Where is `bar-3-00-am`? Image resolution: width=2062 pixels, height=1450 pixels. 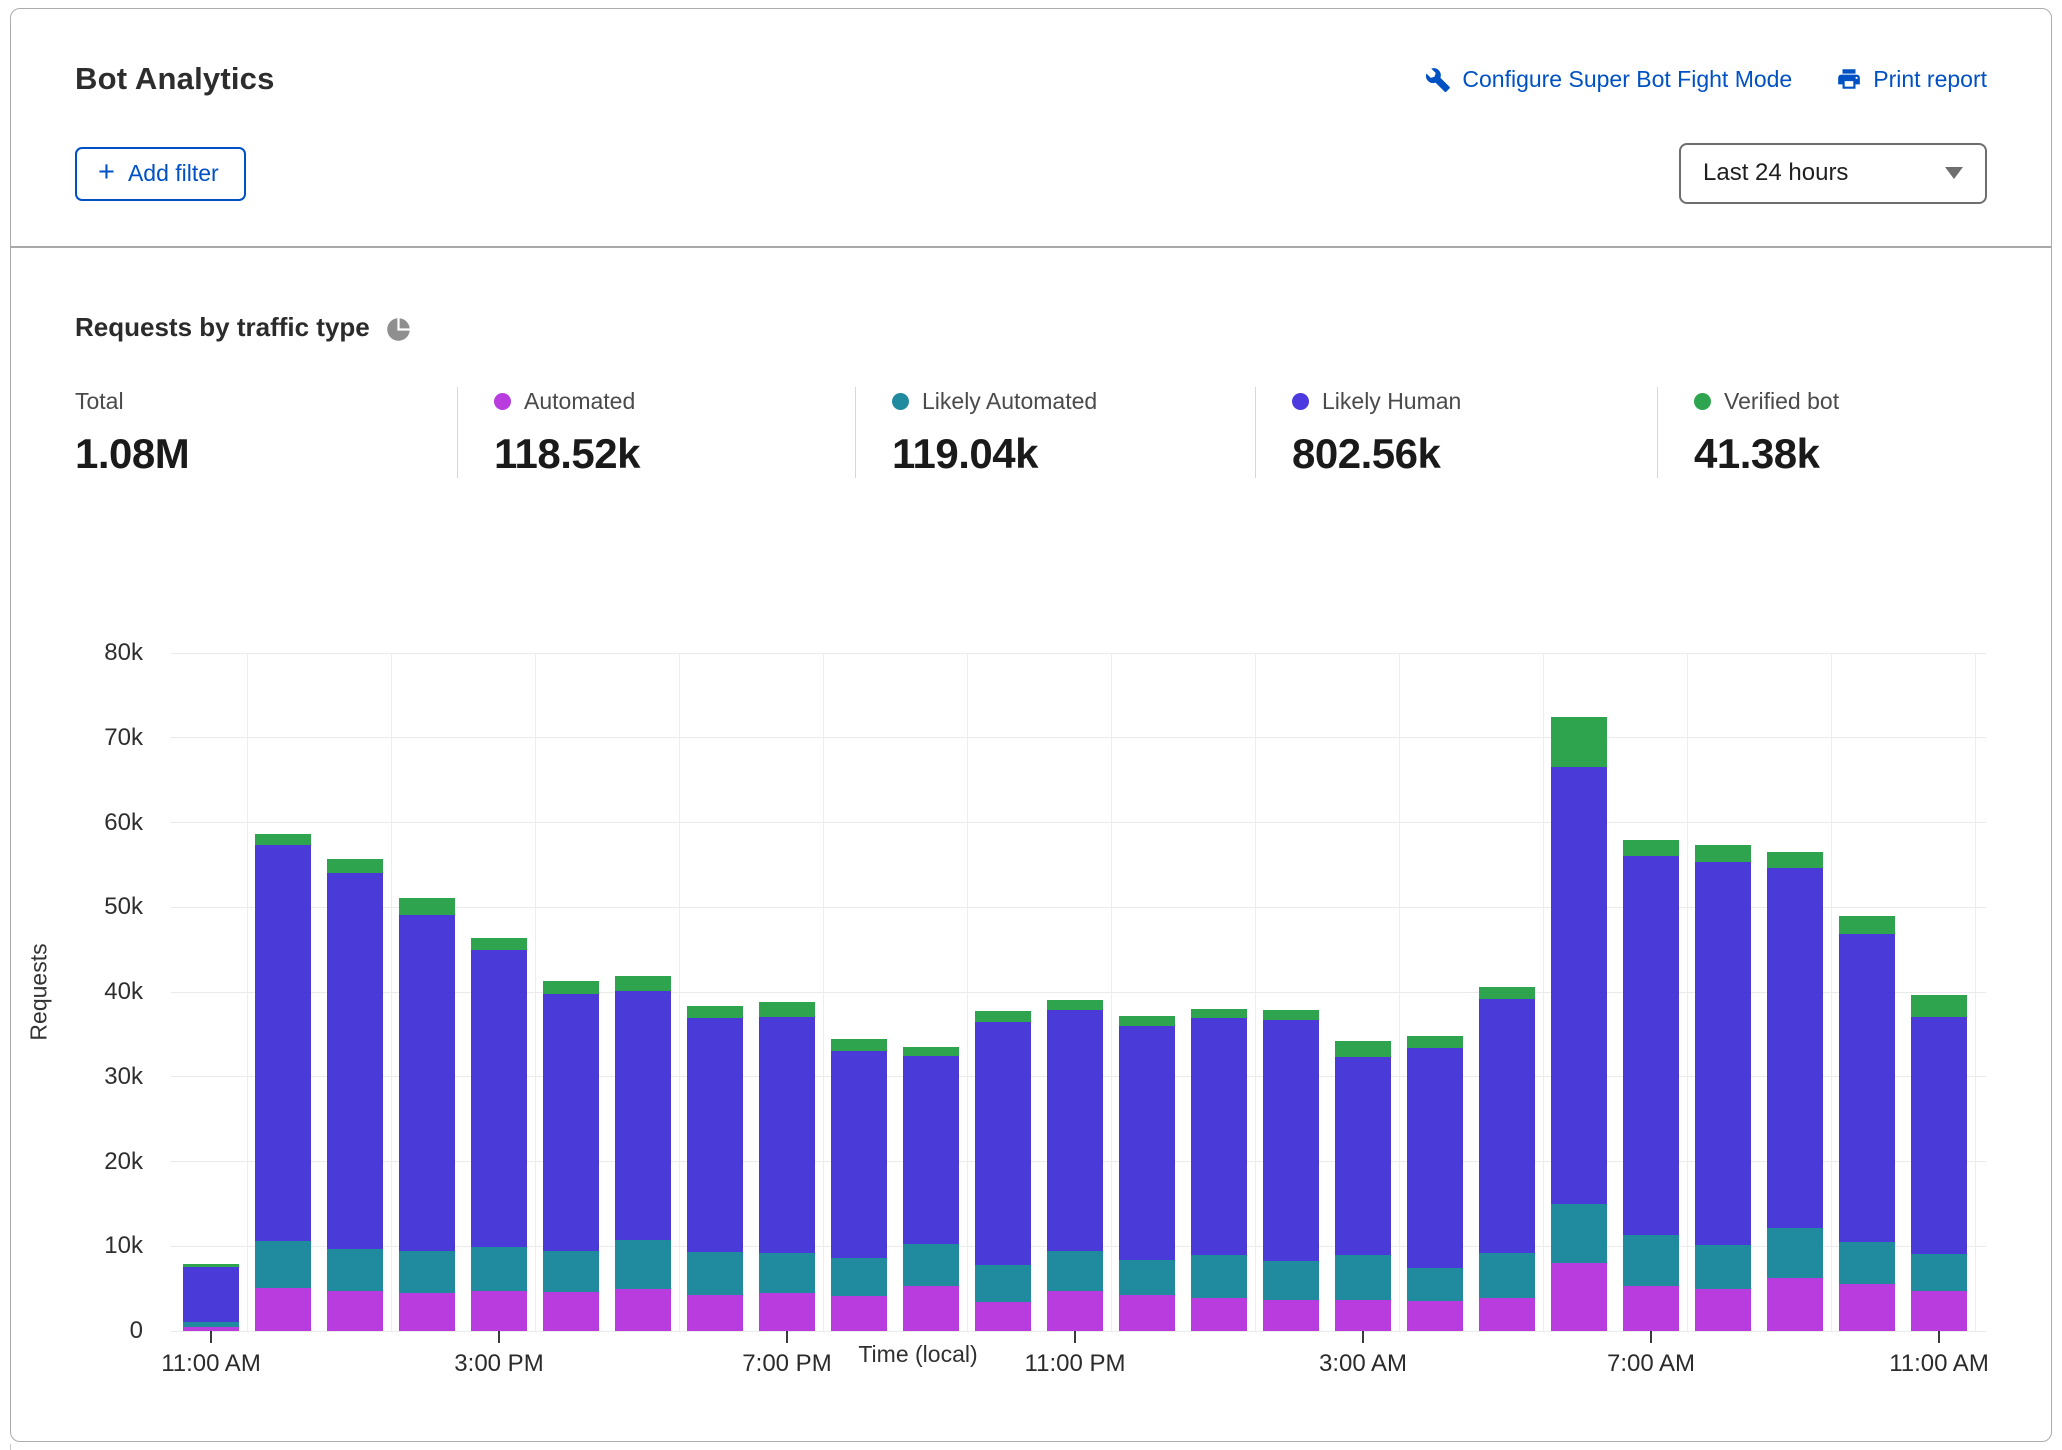
bar-3-00-am is located at coordinates (1363, 1186).